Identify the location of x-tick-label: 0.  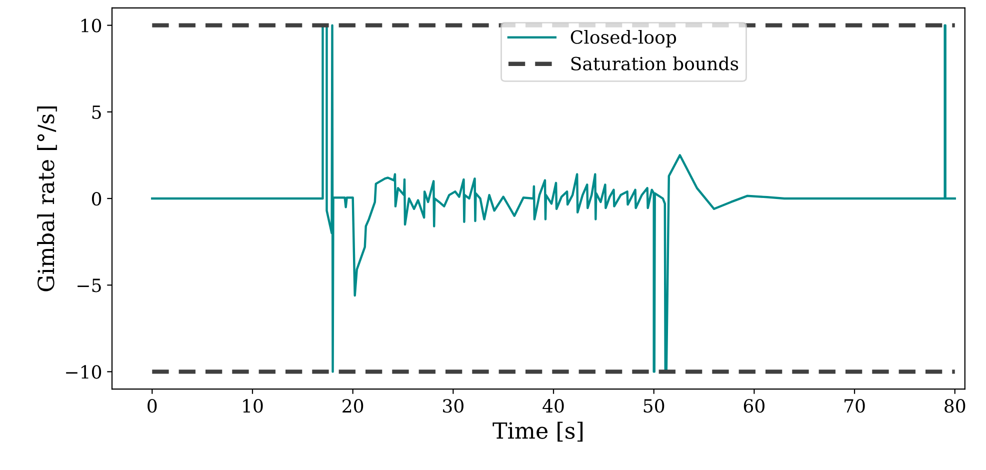
(152, 406).